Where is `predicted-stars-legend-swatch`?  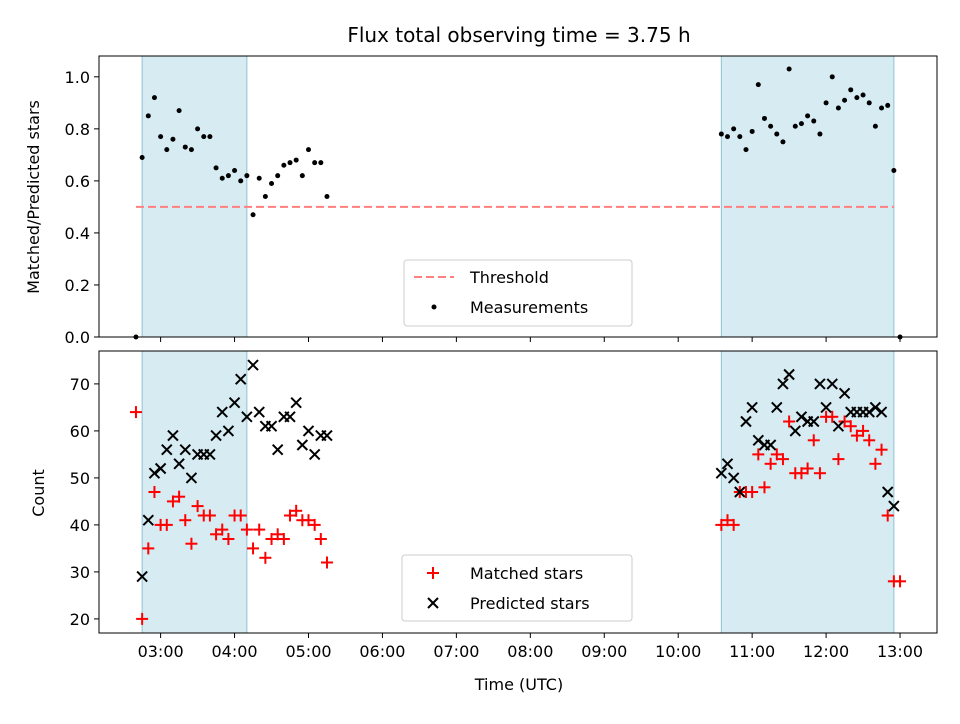 predicted-stars-legend-swatch is located at coordinates (433, 603).